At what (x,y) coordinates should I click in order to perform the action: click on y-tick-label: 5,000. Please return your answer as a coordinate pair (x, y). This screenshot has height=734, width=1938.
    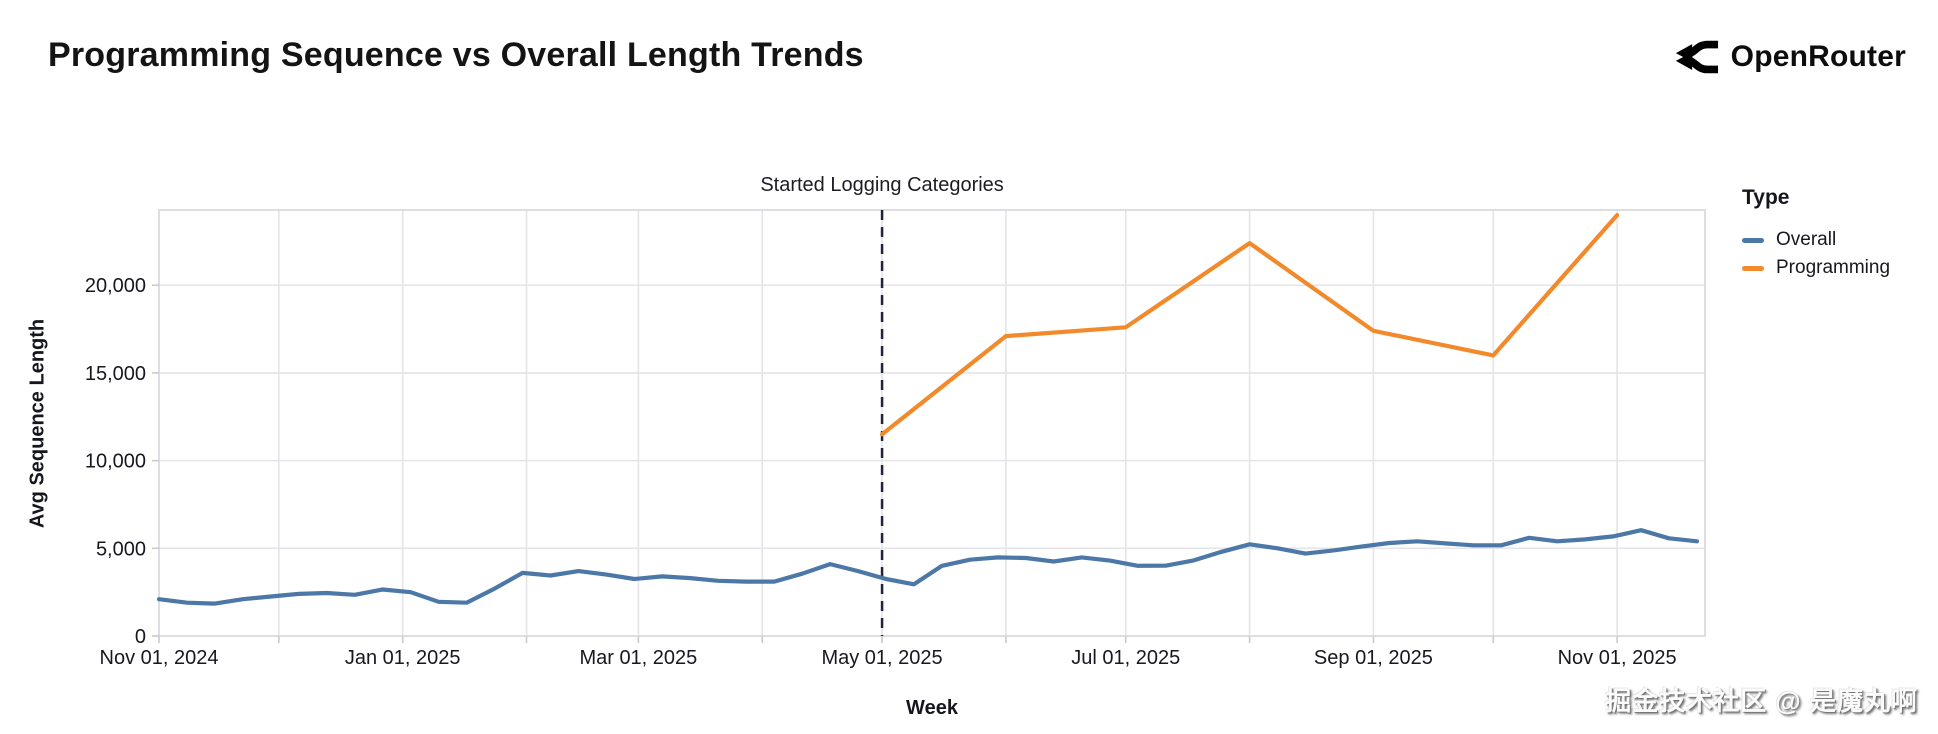
    Looking at the image, I should click on (121, 549).